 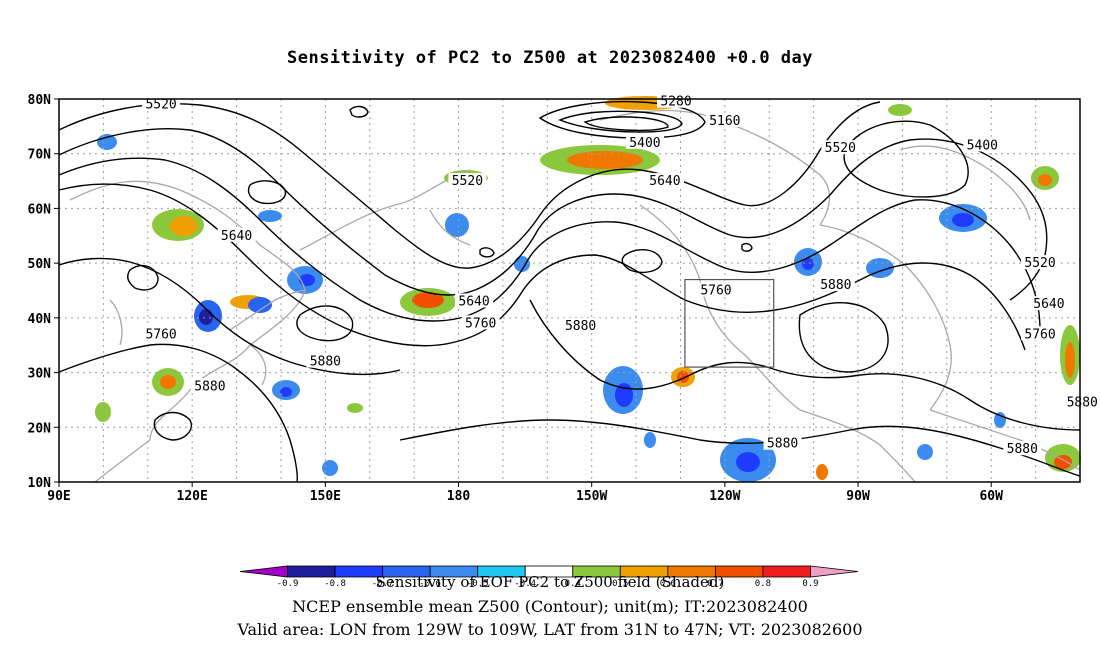 I want to click on lon-label: 180, so click(x=459, y=496).